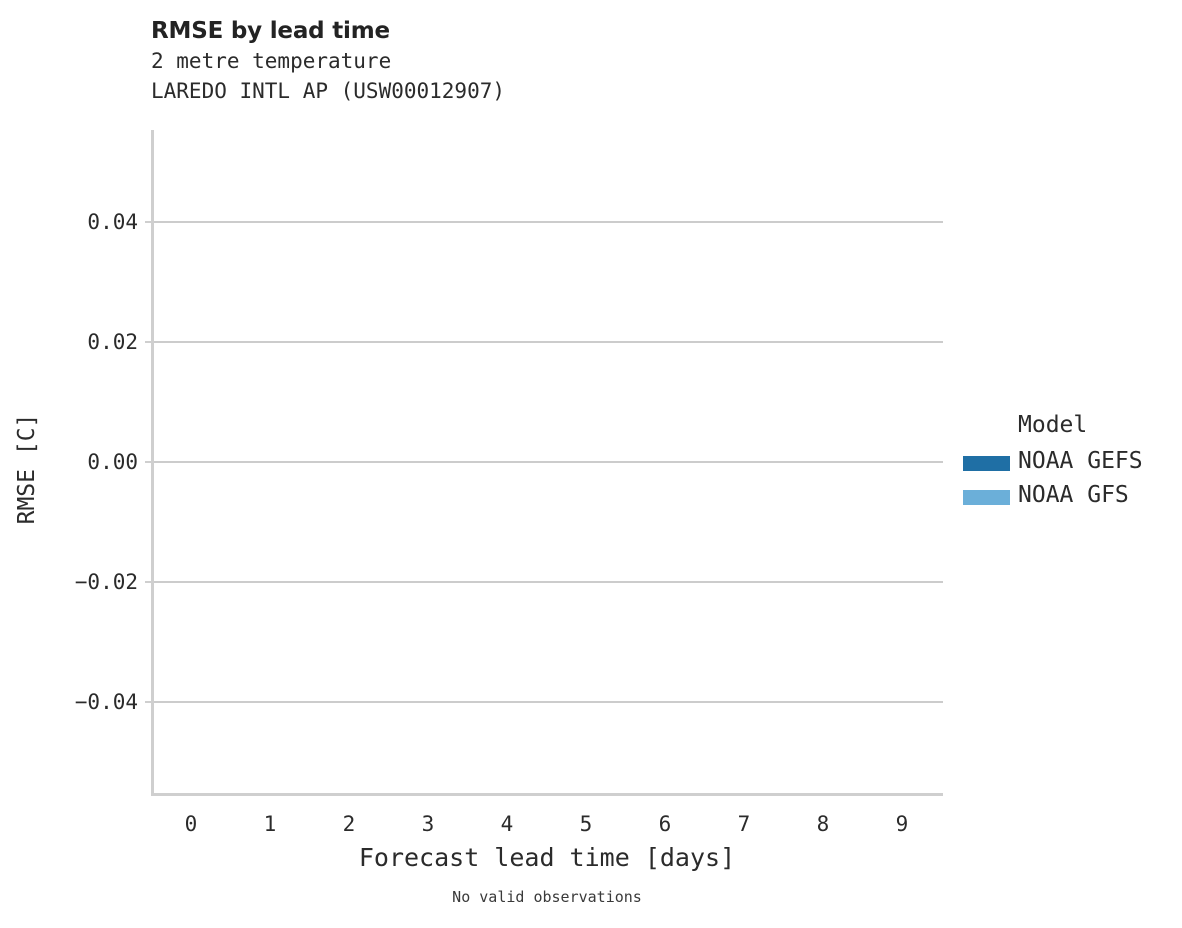  Describe the element at coordinates (507, 824) in the screenshot. I see `xtick-label-4: 4` at that location.